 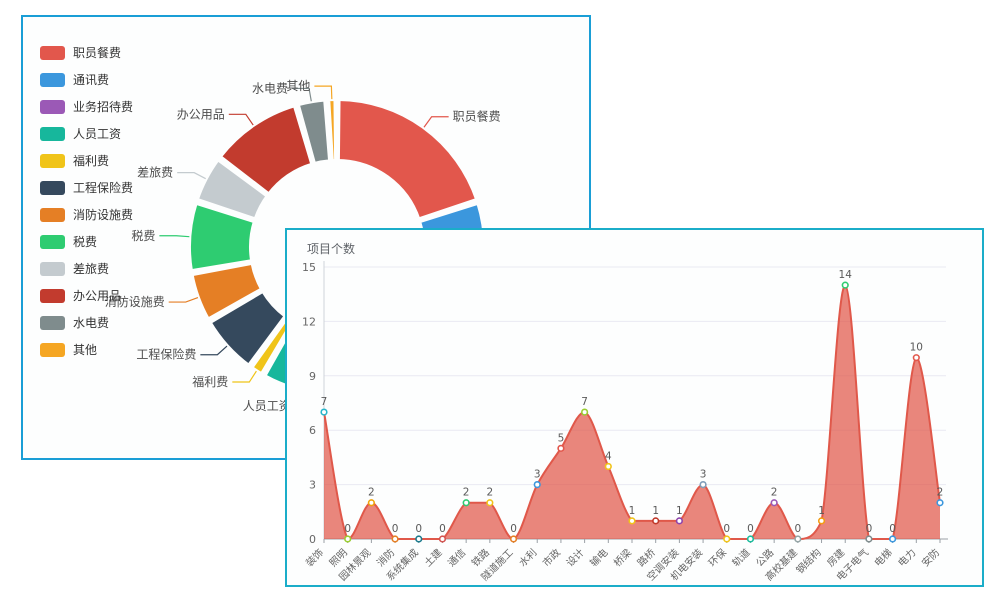 What do you see at coordinates (513, 539) in the screenshot?
I see `data-point-隧道施工` at bounding box center [513, 539].